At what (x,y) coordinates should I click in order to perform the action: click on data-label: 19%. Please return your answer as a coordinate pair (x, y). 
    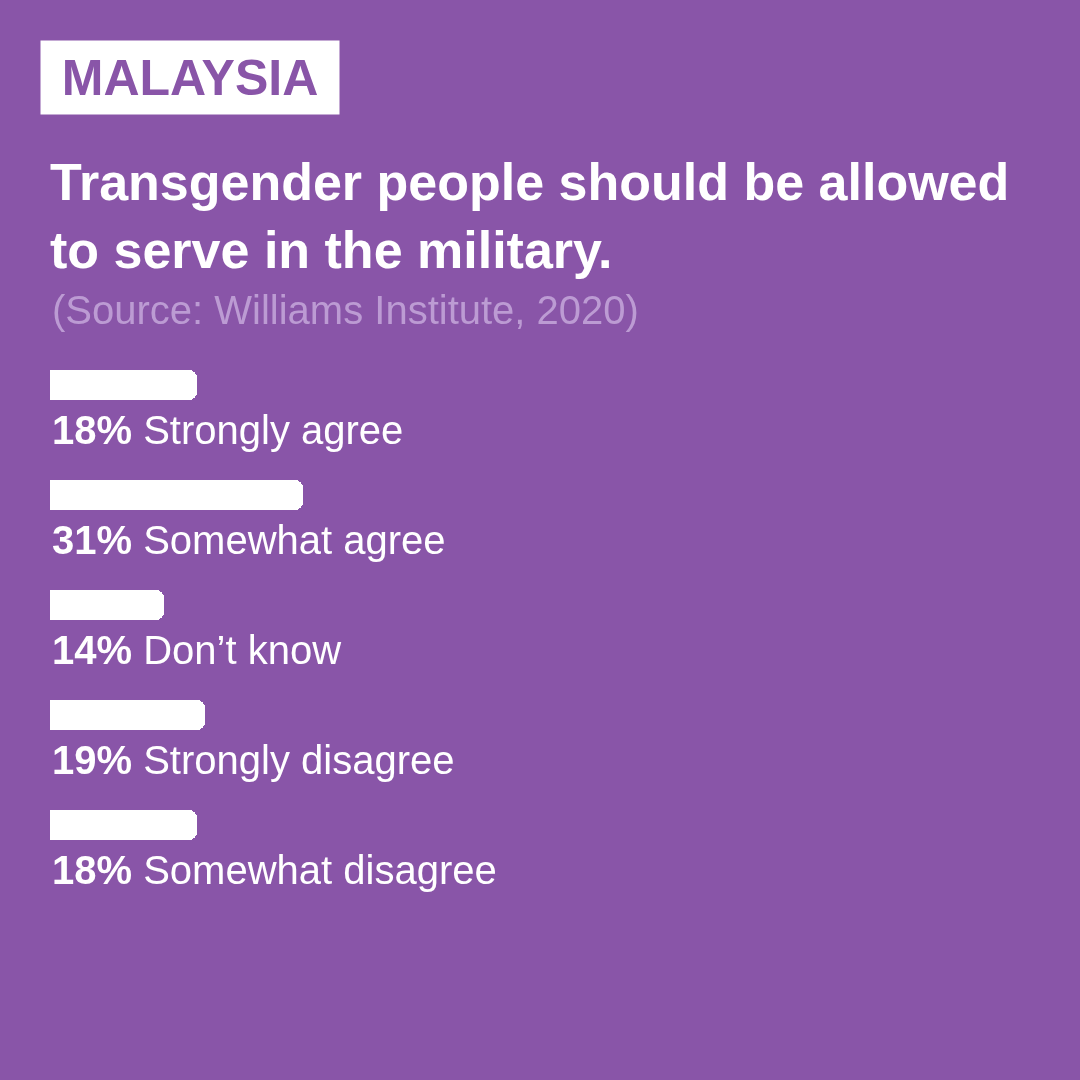
    Looking at the image, I should click on (92, 760).